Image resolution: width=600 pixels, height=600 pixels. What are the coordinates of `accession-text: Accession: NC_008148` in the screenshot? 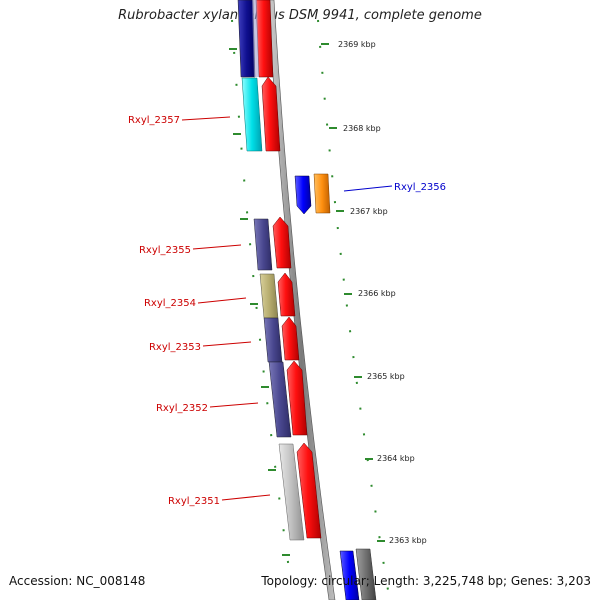 It's located at (77, 581).